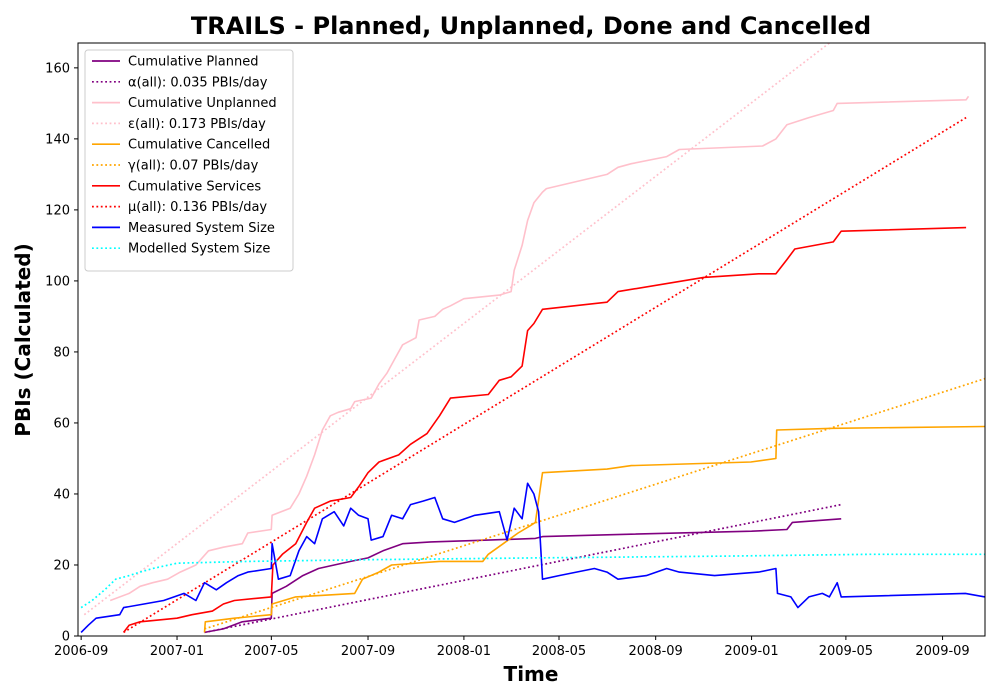 This screenshot has width=1000, height=700. Describe the element at coordinates (61, 352) in the screenshot. I see `y-tick-label-80: 80` at that location.